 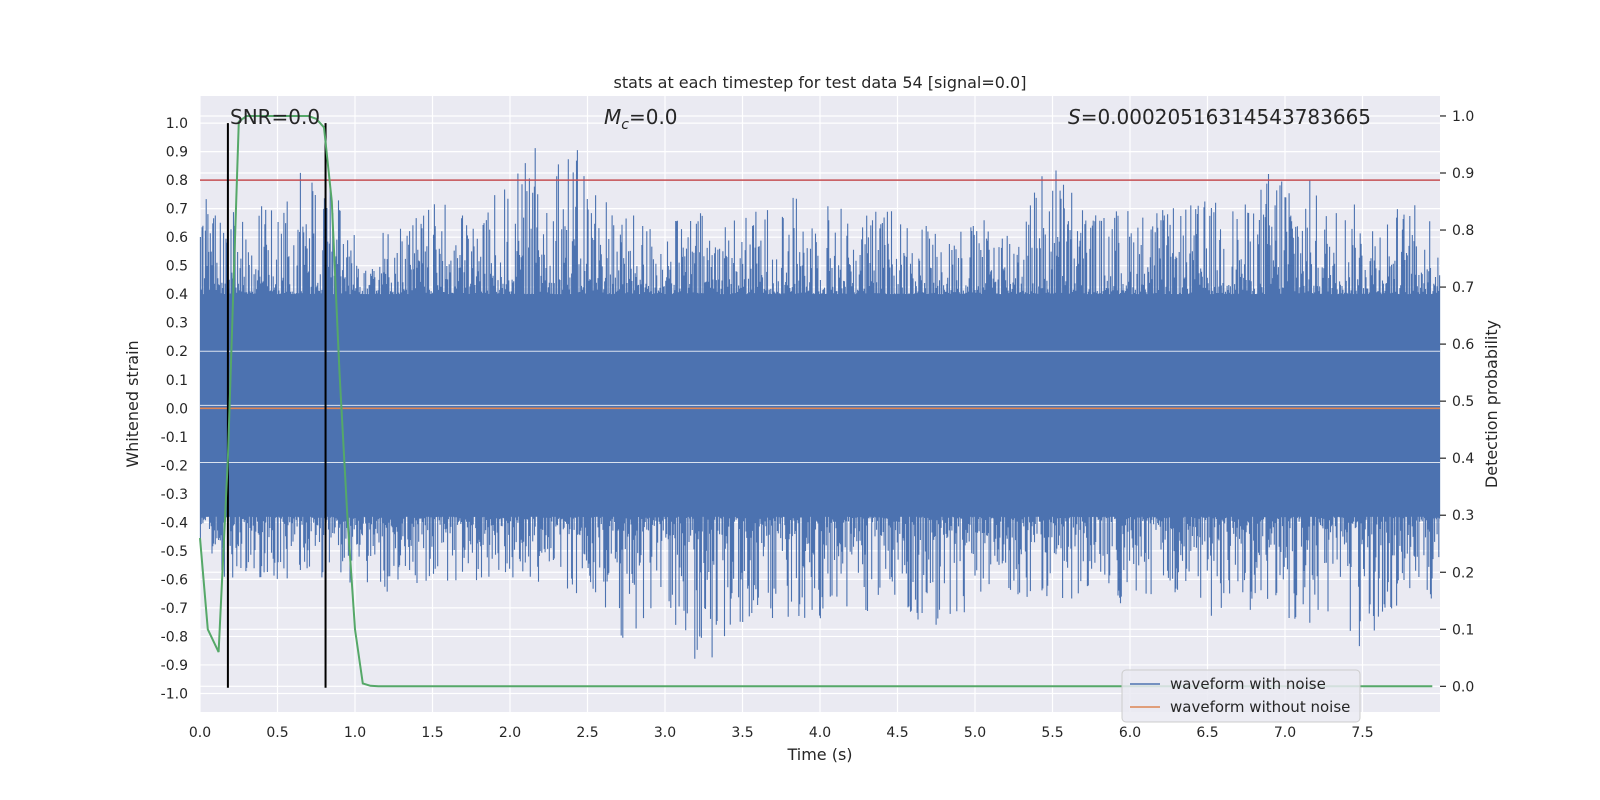 What do you see at coordinates (897, 733) in the screenshot?
I see `x-tick-label: 4.5` at bounding box center [897, 733].